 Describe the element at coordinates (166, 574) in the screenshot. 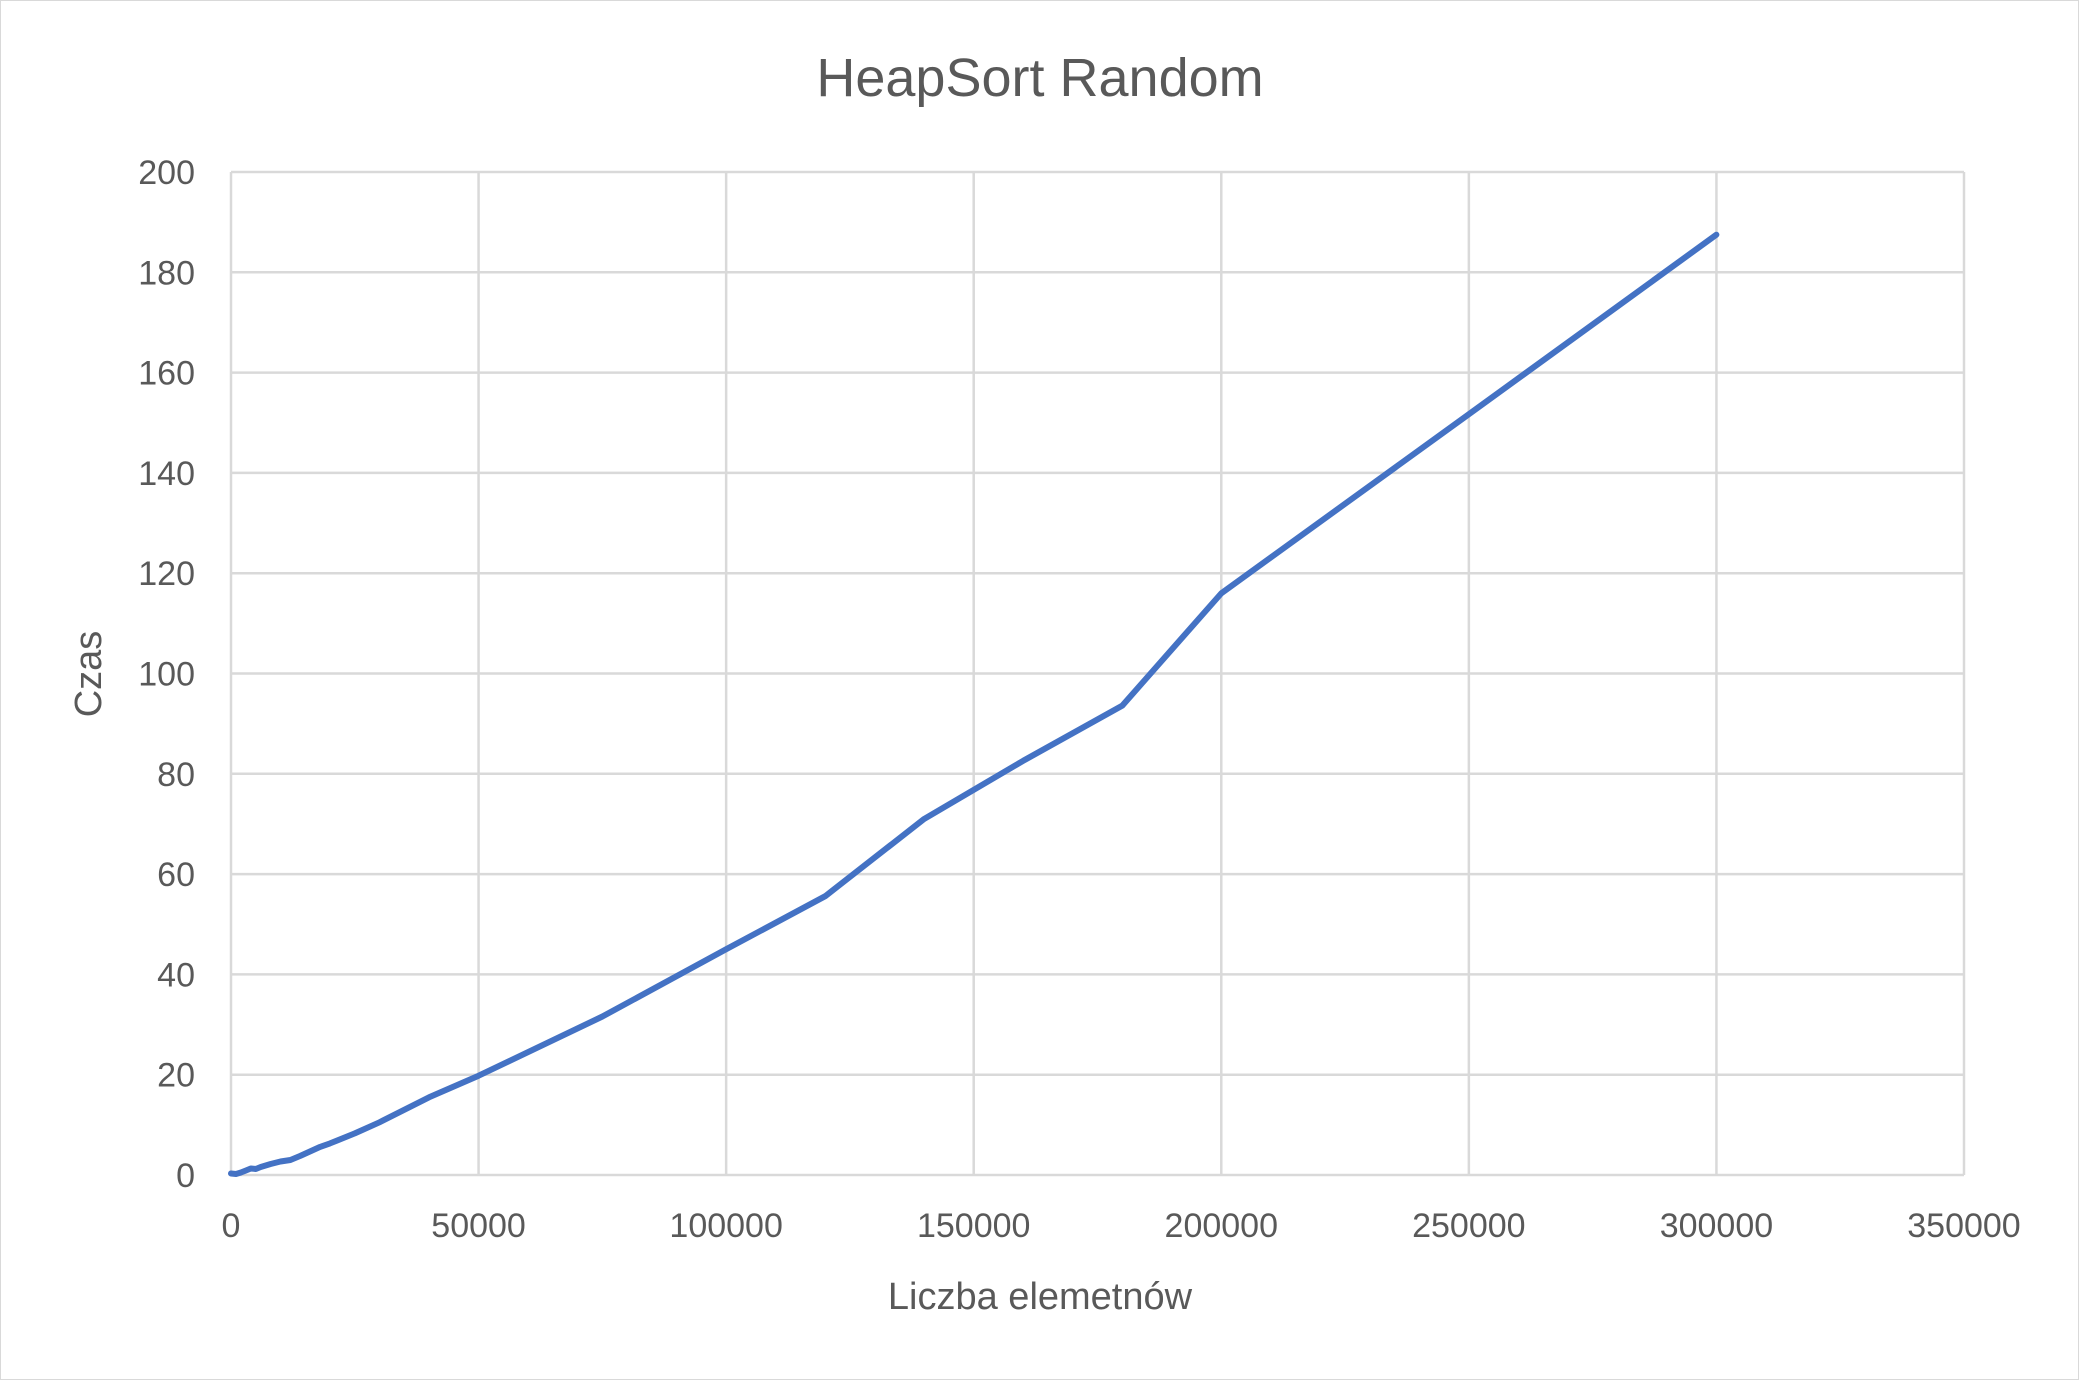

I see `y-tick-label: 120` at that location.